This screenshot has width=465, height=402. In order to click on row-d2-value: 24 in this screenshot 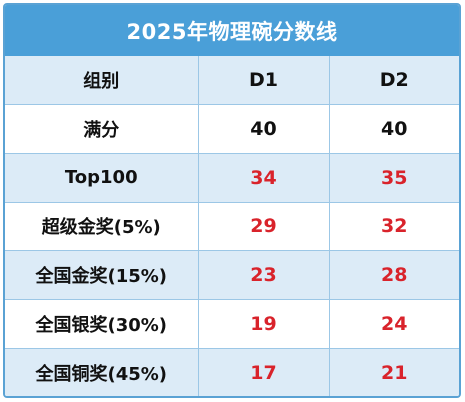, I will do `click(394, 324)`.